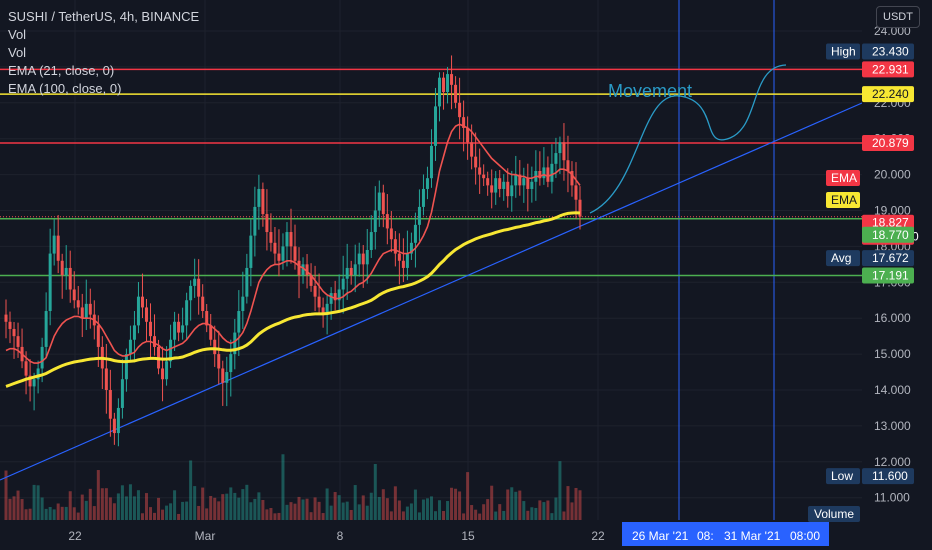  Describe the element at coordinates (834, 514) in the screenshot. I see `volume-tag: Volume` at that location.